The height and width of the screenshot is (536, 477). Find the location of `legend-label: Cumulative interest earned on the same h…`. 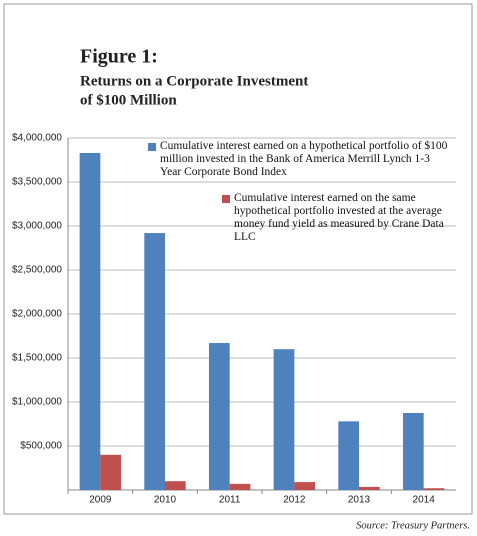

legend-label: Cumulative interest earned on the same h… is located at coordinates (339, 217).